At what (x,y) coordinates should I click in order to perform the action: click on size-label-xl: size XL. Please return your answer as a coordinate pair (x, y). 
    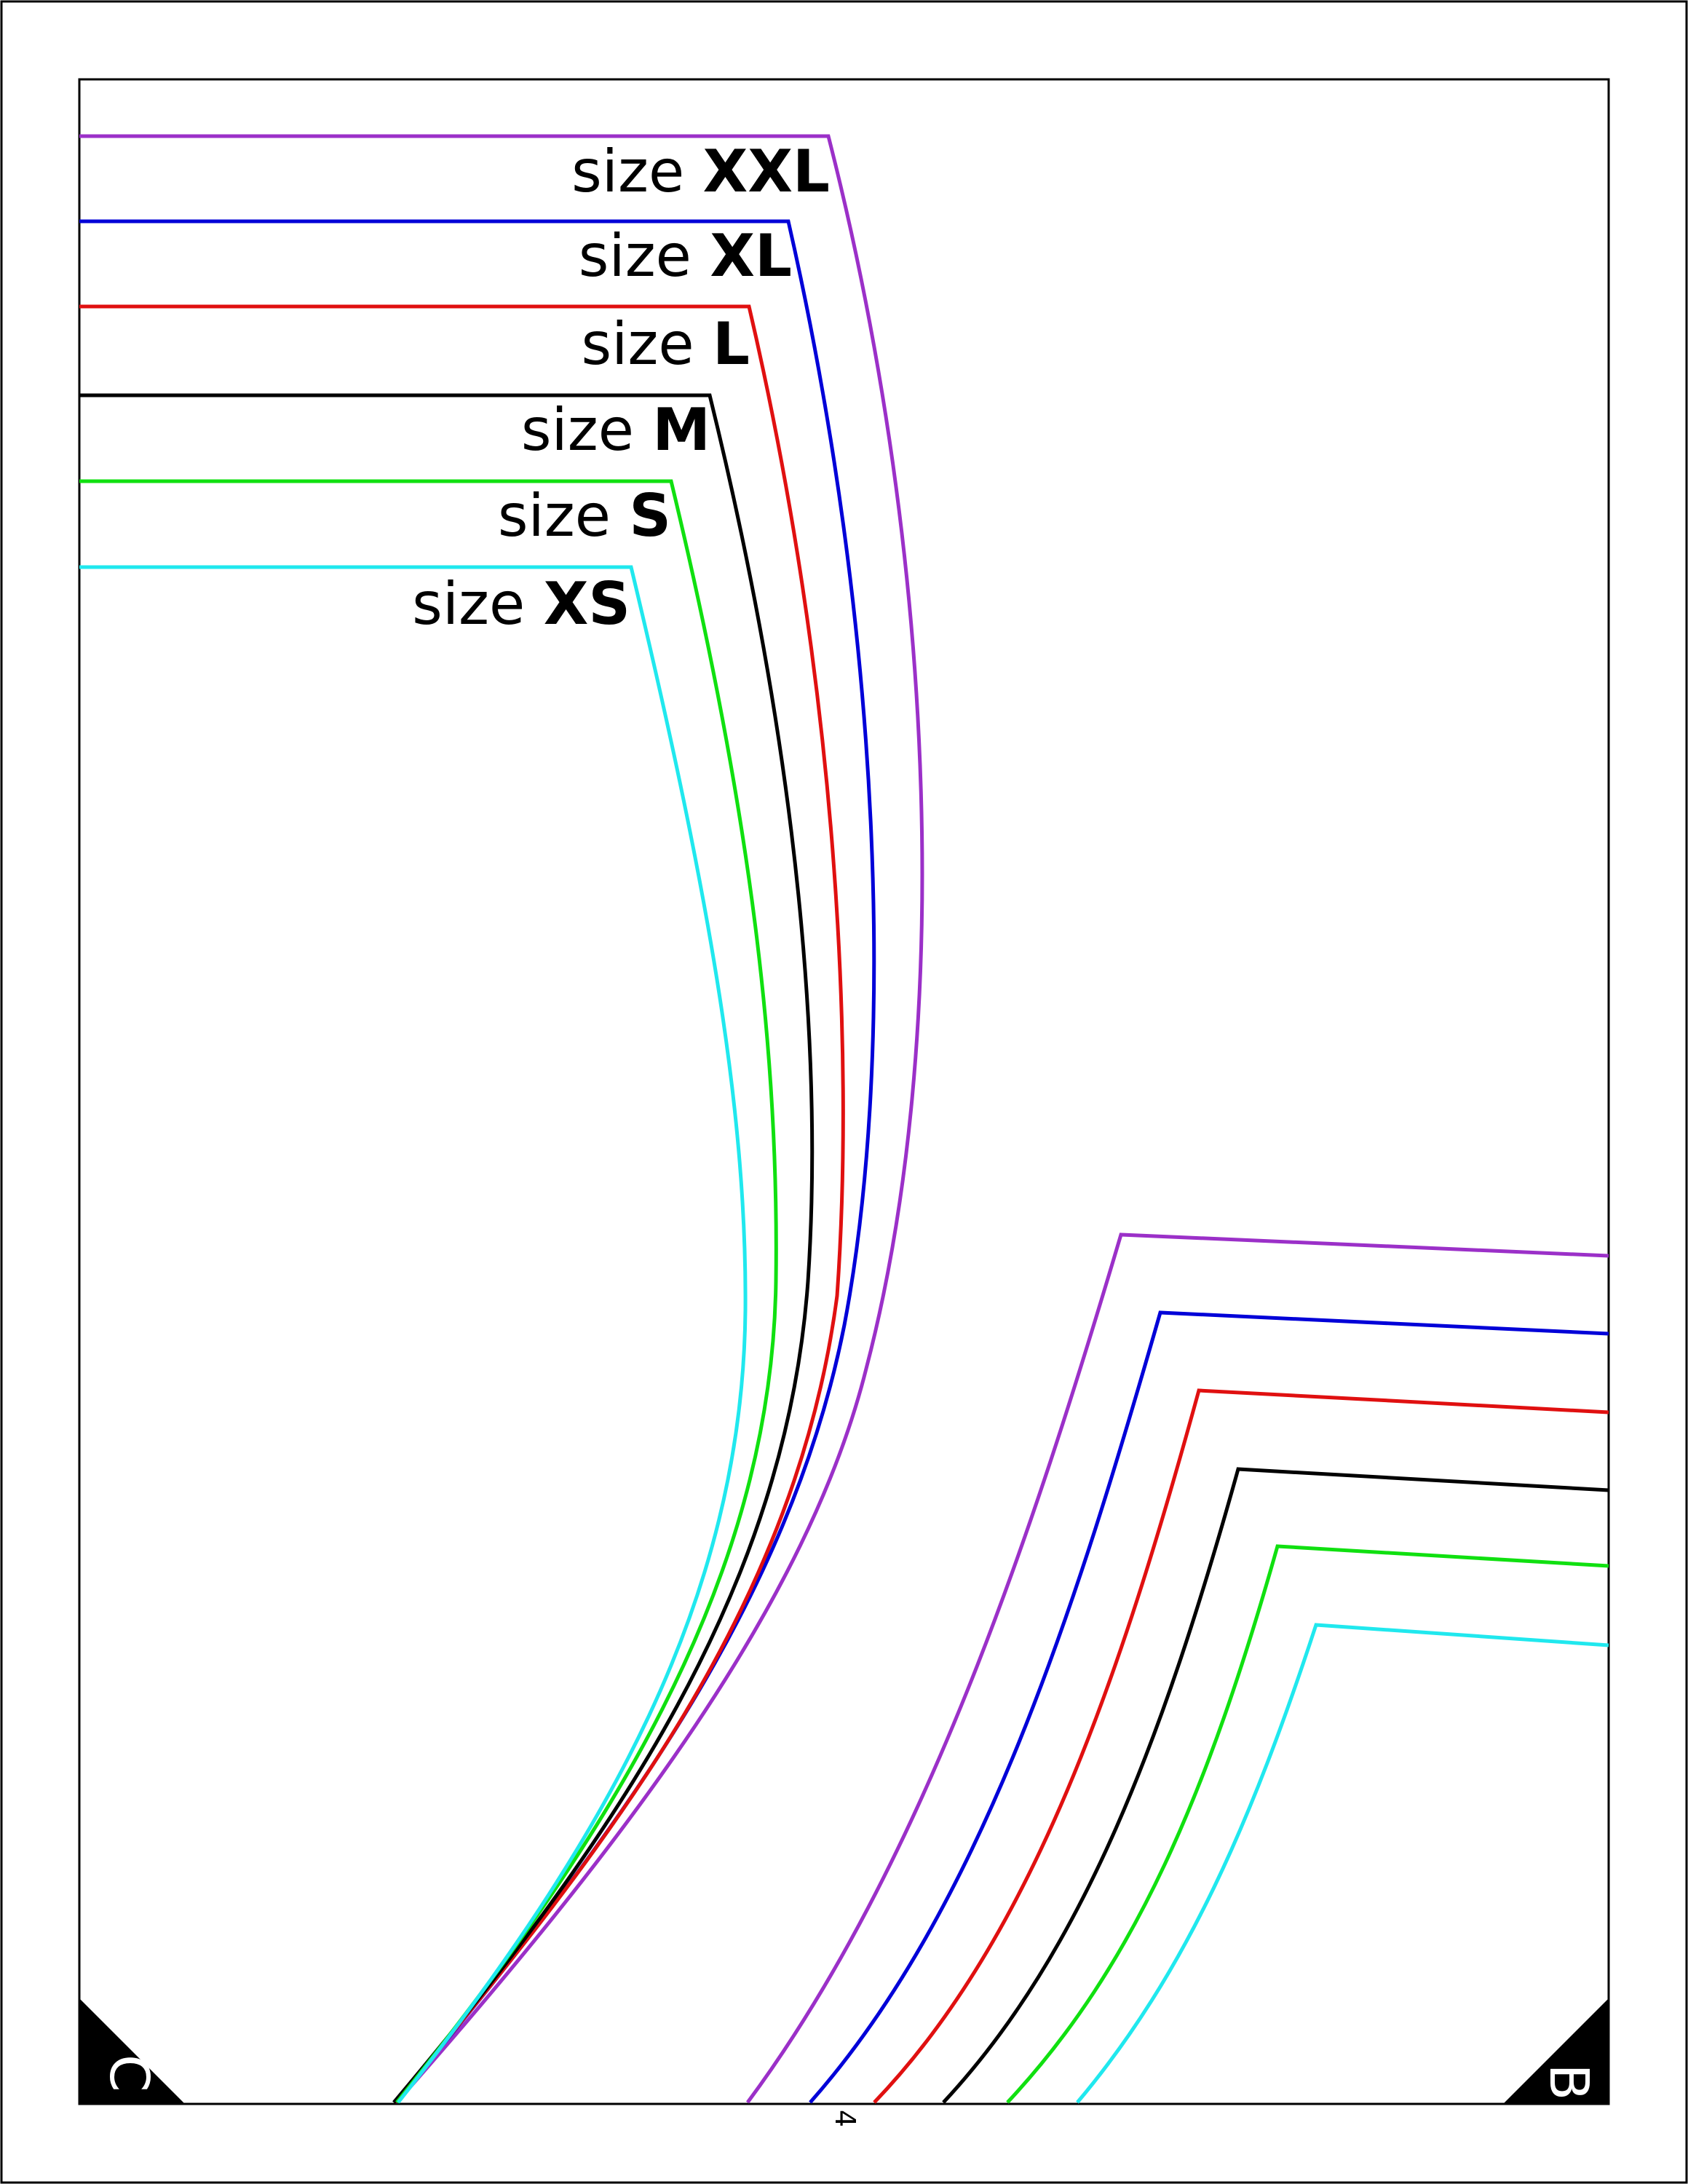
    Looking at the image, I should click on (685, 256).